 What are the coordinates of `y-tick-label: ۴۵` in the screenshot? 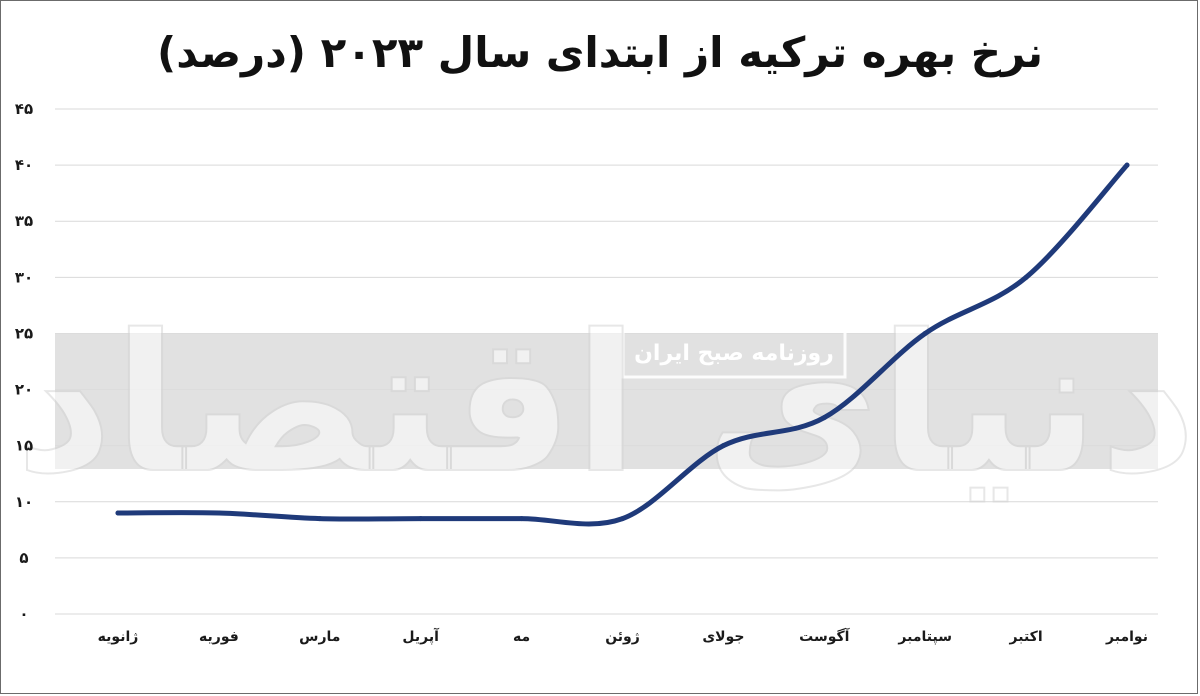 It's located at (24, 109).